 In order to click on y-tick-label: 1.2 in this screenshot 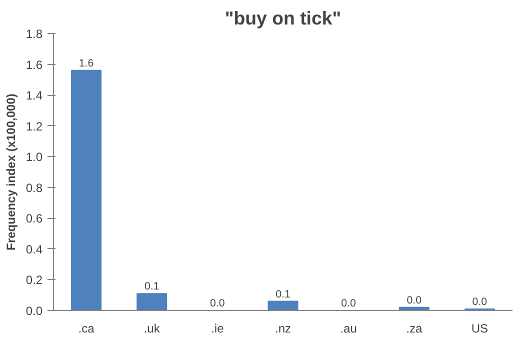, I will do `click(34, 126)`.